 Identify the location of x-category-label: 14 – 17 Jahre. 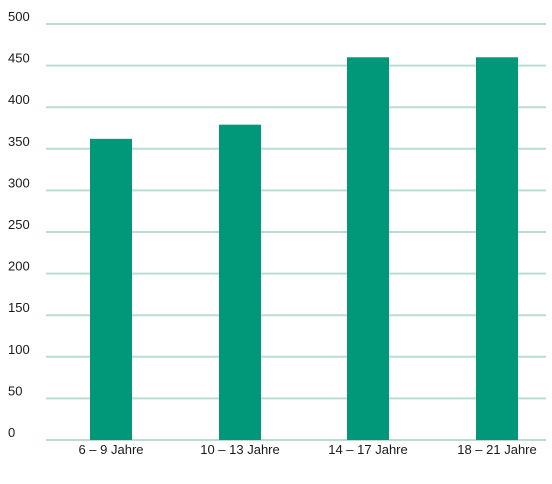
(368, 449).